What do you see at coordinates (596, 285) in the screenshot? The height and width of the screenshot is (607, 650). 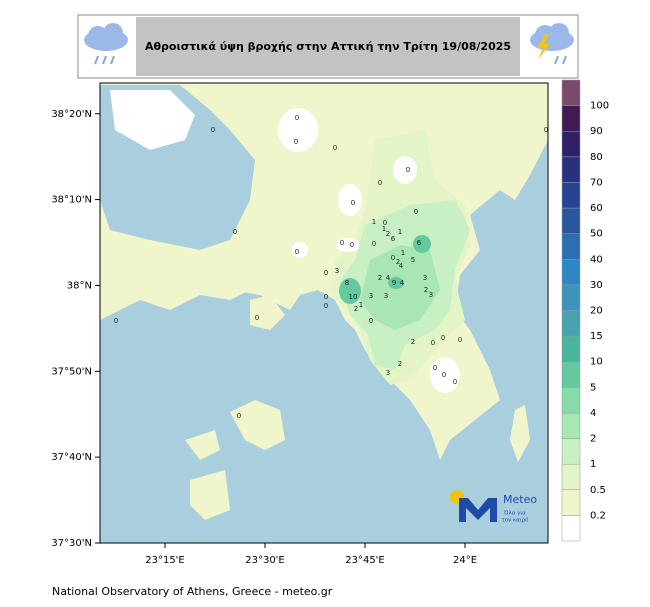 I see `colorbar-label: 30` at bounding box center [596, 285].